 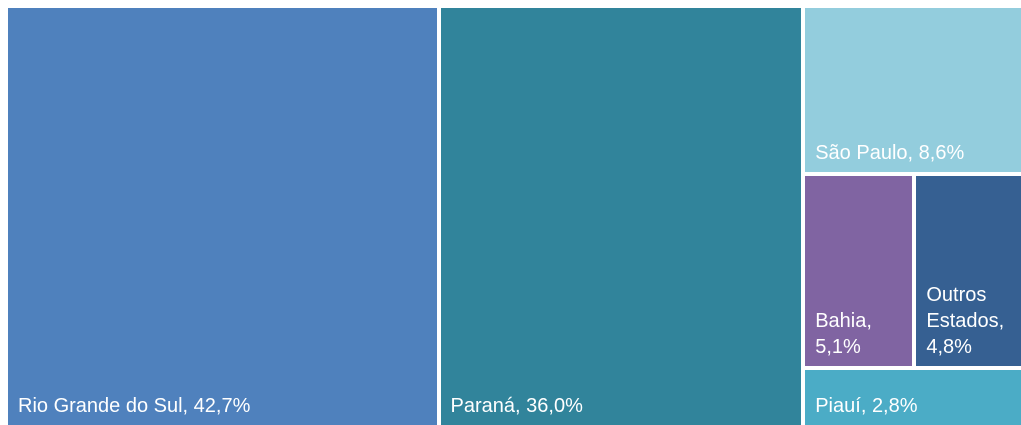 I want to click on value-label: 2,8%, so click(x=894, y=405).